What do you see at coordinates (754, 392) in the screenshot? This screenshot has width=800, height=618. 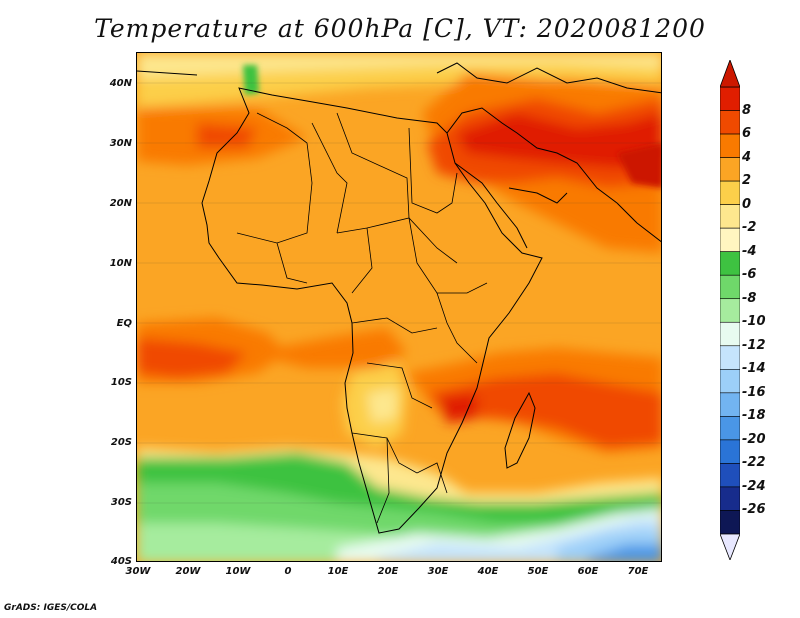 I see `colorbar-label-neg16: -16` at bounding box center [754, 392].